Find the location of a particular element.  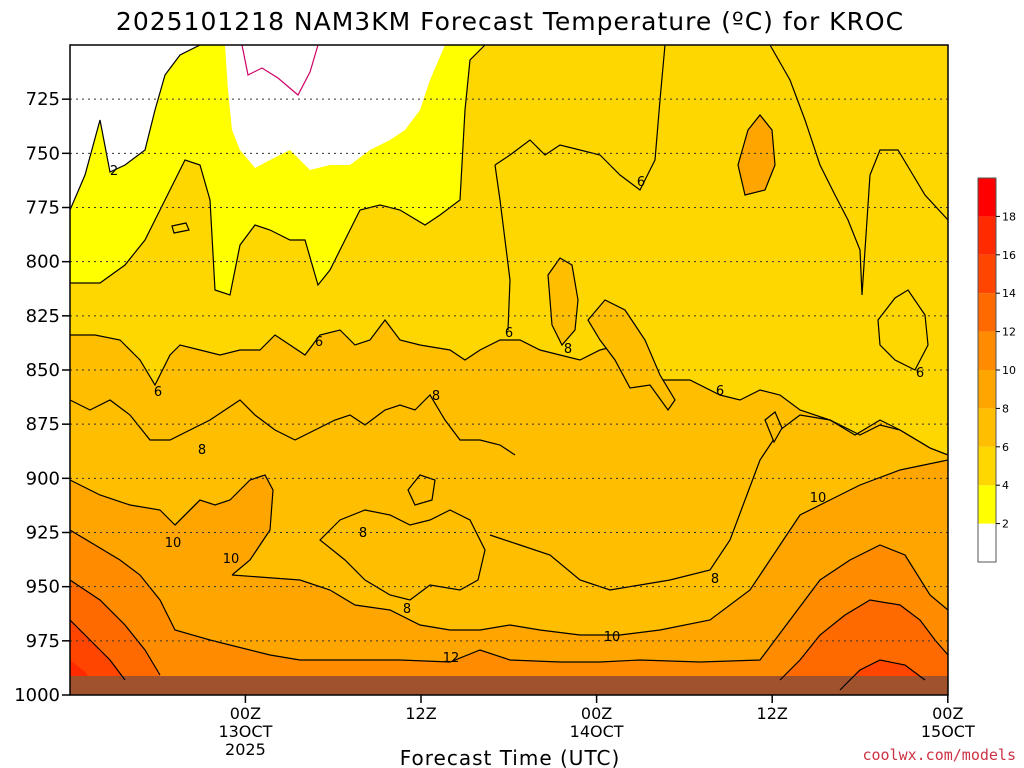

contour-label: 2 is located at coordinates (114, 171).